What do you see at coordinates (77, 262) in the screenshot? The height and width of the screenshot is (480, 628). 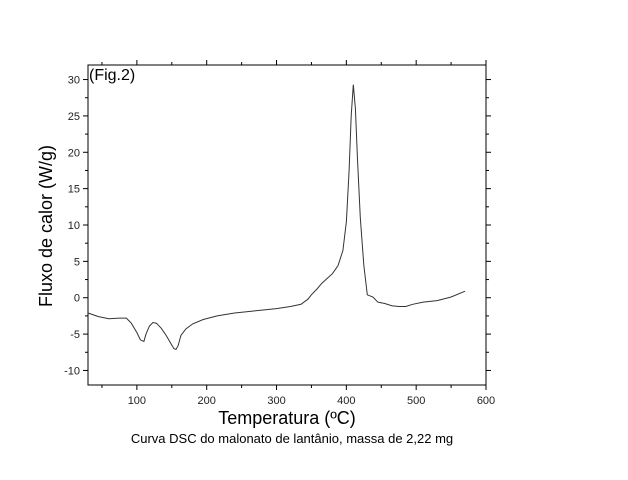 I see `y-tick-label: 5` at bounding box center [77, 262].